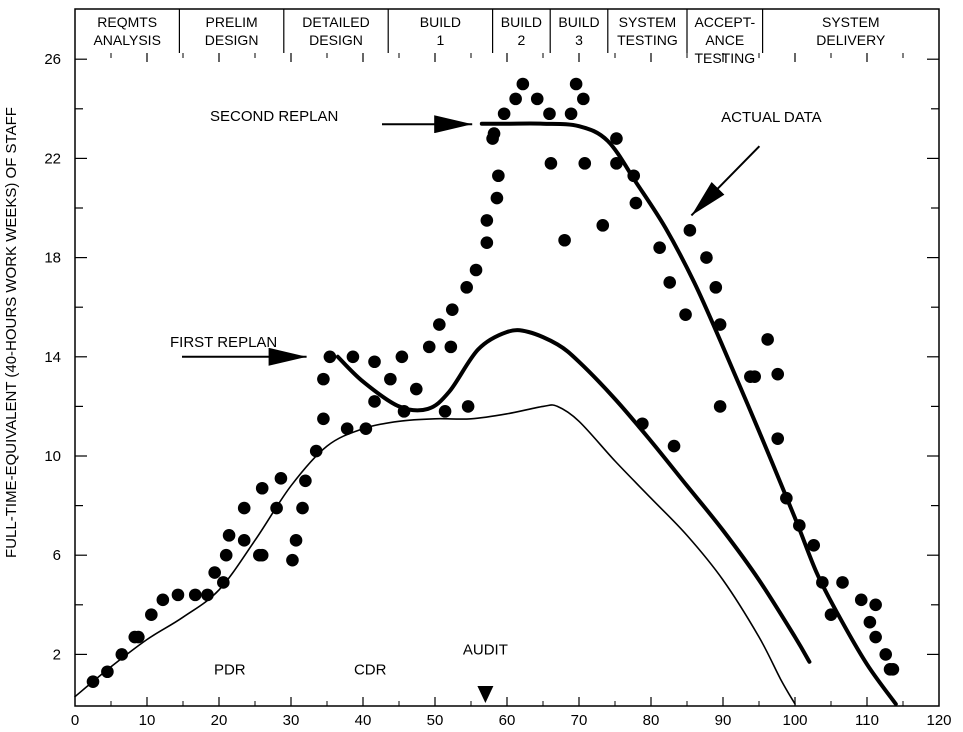  What do you see at coordinates (52, 357) in the screenshot?
I see `y-tick-label: 14` at bounding box center [52, 357].